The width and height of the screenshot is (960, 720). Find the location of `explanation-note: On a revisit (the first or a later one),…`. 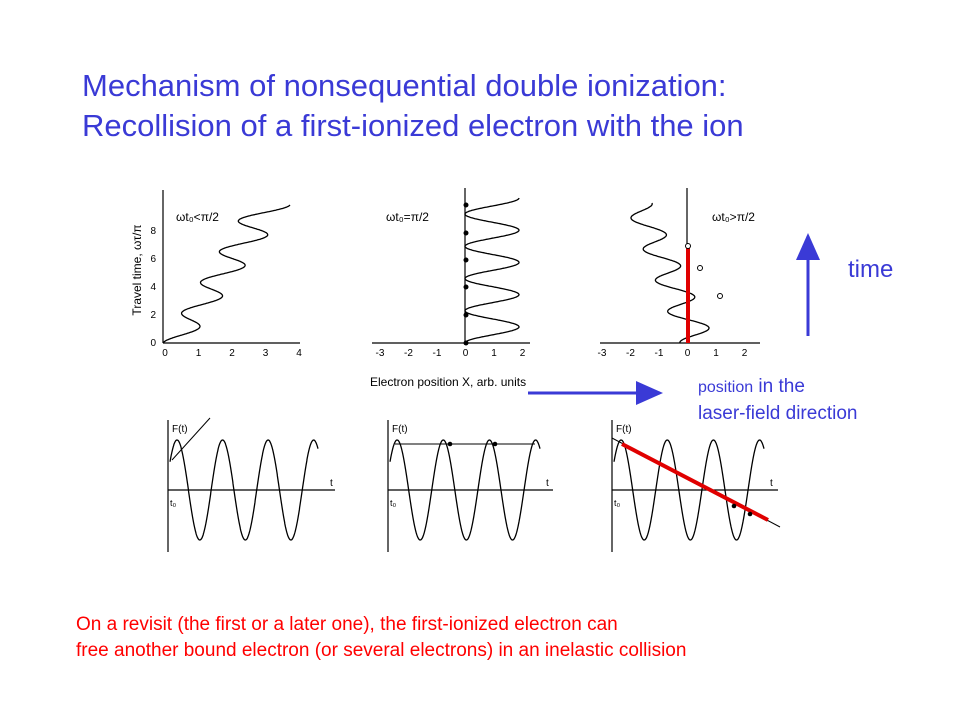

explanation-note: On a revisit (the first or a later one),… is located at coordinates (381, 638).